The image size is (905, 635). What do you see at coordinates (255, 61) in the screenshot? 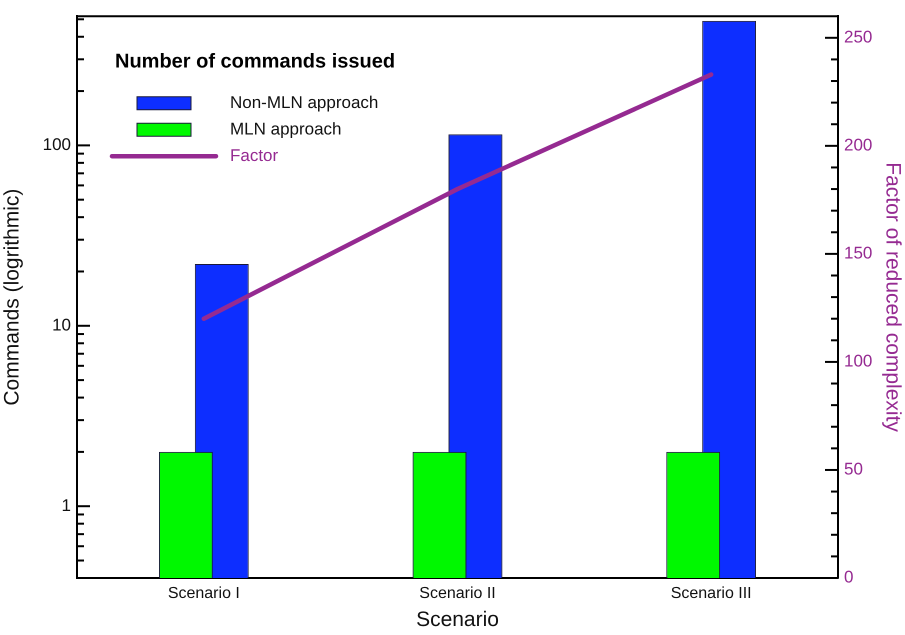
I see `legend-title: Number of commands issued` at bounding box center [255, 61].